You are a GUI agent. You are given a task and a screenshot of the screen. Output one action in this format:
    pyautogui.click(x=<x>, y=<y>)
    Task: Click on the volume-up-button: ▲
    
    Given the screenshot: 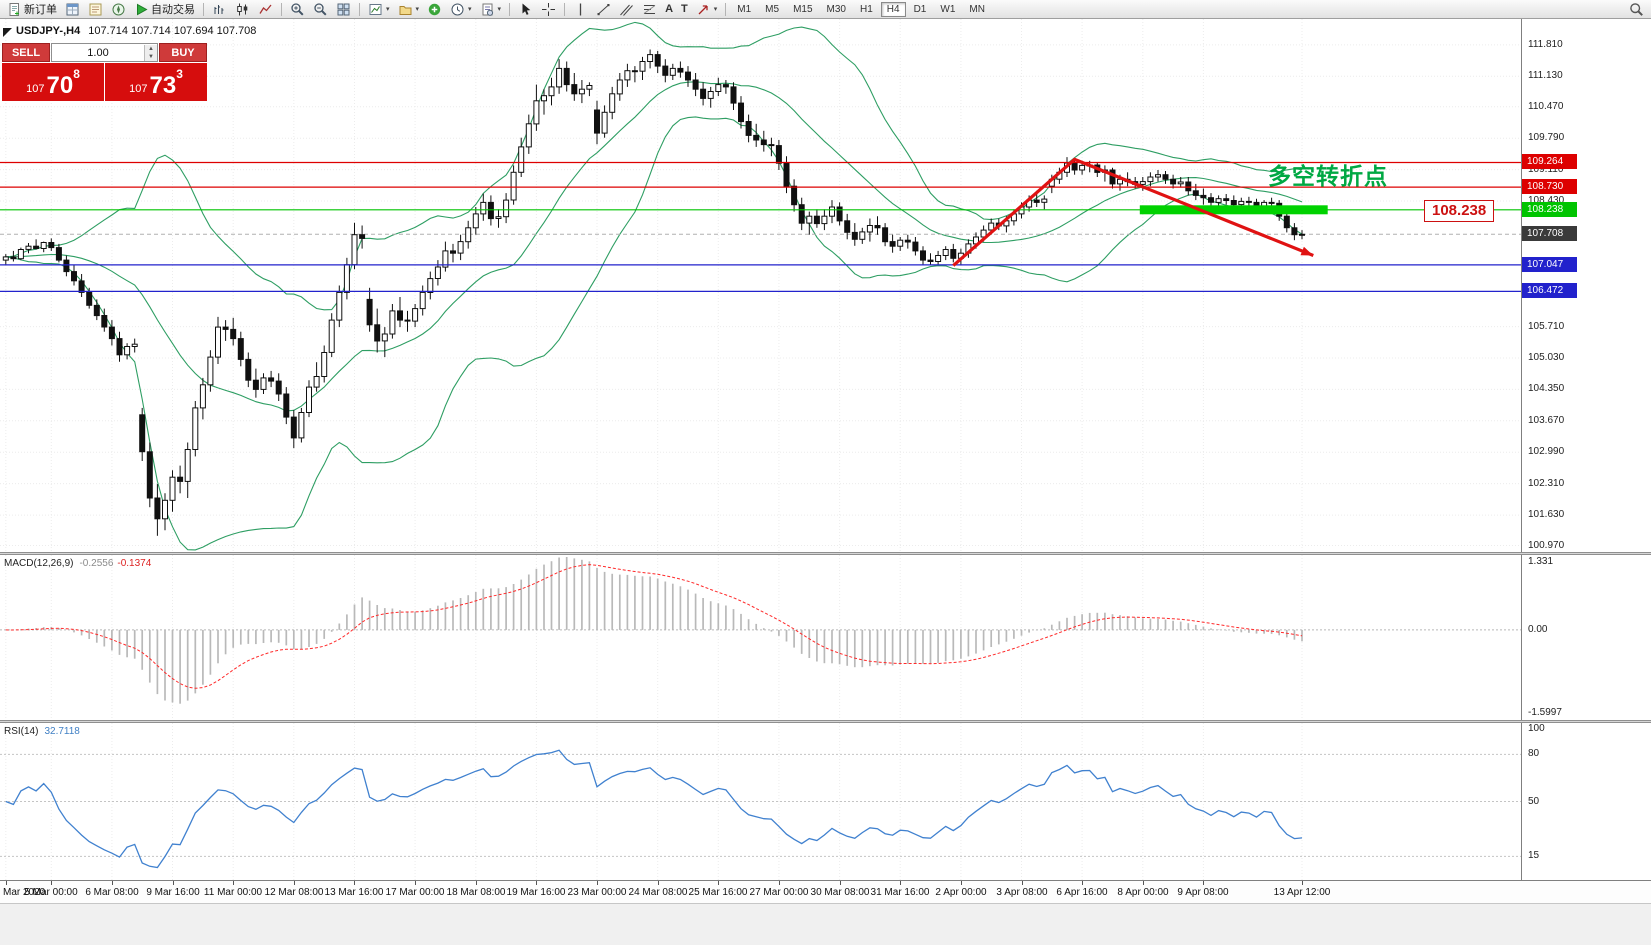 What is the action you would take?
    pyautogui.click(x=151, y=48)
    